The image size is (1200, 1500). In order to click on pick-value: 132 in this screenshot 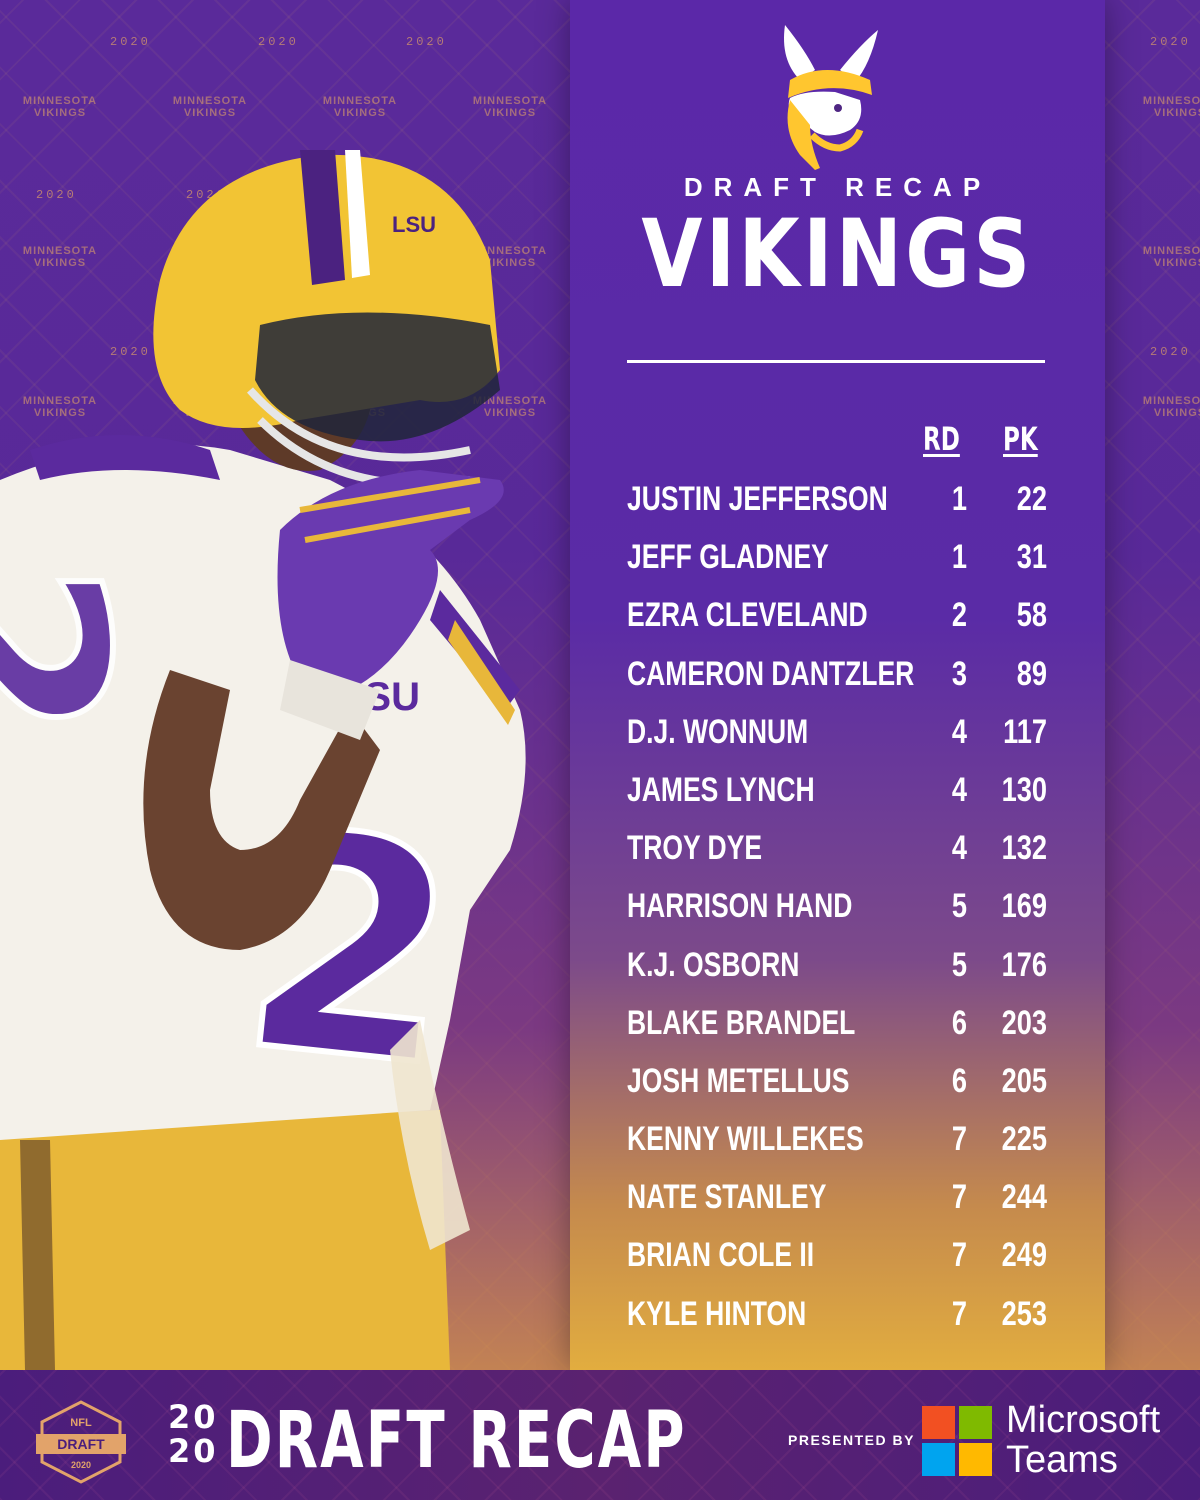, I will do `click(1024, 848)`.